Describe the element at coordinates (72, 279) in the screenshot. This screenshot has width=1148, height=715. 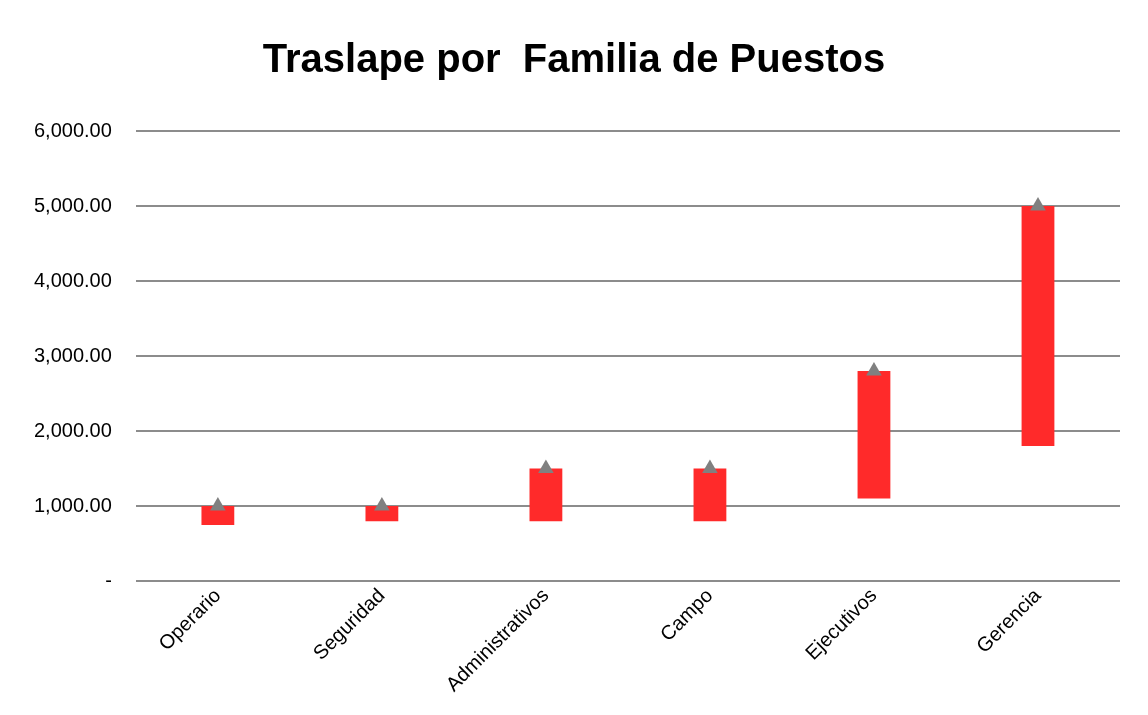
I see `y-tick-label: 4,000.00` at that location.